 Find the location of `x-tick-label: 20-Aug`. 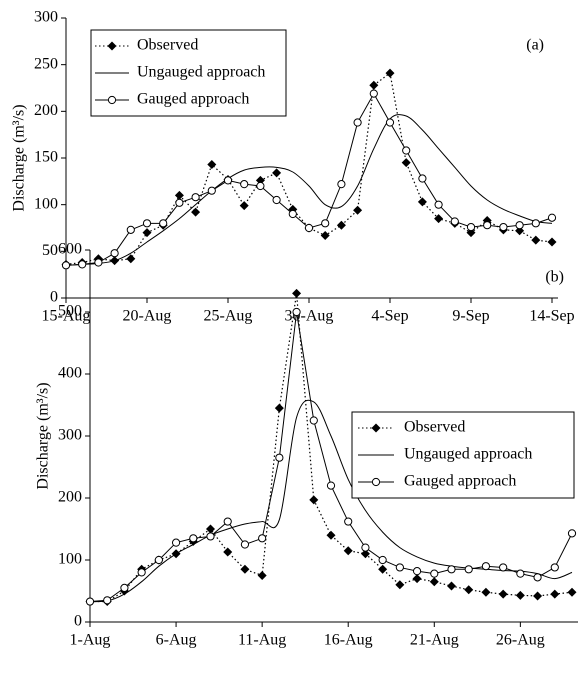

x-tick-label: 20-Aug is located at coordinates (147, 316).